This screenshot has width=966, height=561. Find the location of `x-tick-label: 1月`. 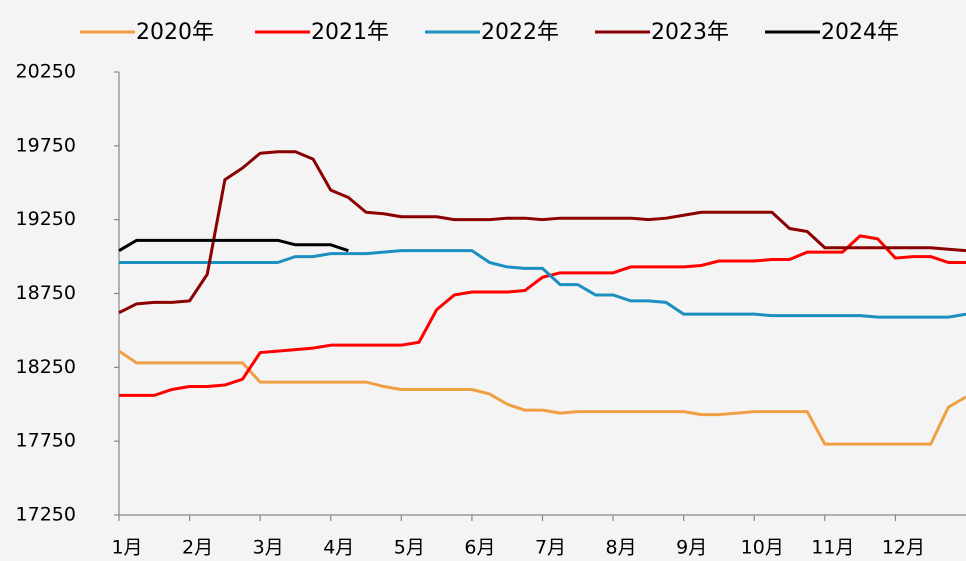

x-tick-label: 1月 is located at coordinates (126, 548).